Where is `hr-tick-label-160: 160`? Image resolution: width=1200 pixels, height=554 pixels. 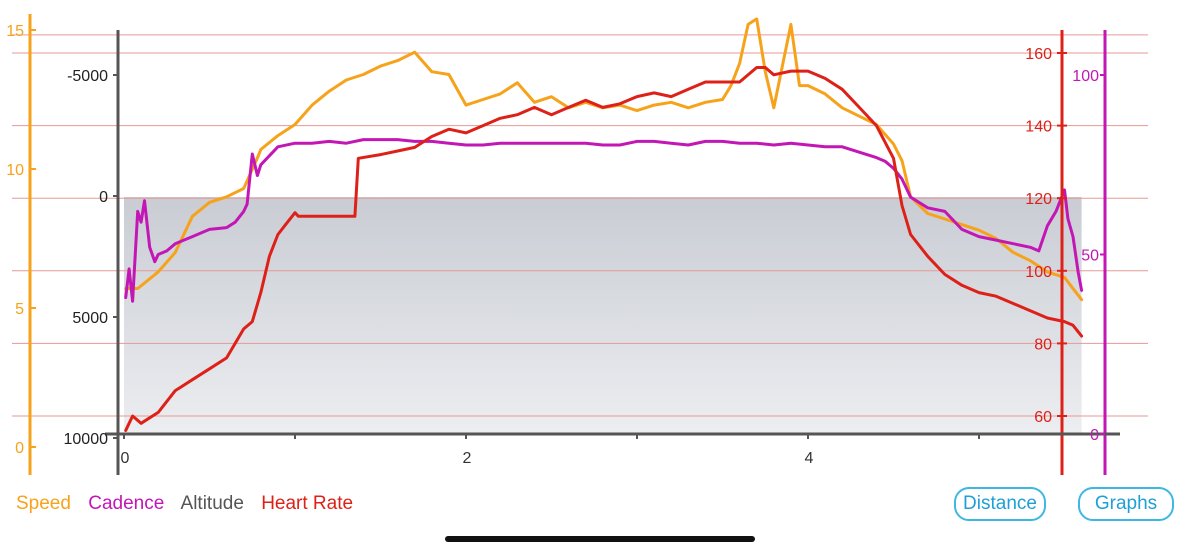 hr-tick-label-160: 160 is located at coordinates (1038, 54).